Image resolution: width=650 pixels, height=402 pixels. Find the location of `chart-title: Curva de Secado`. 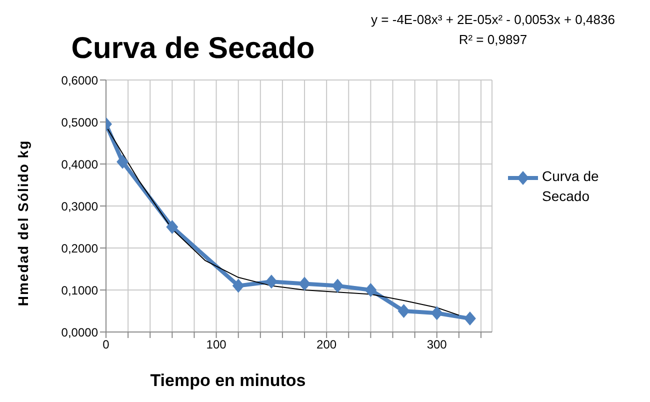

chart-title: Curva de Secado is located at coordinates (193, 48).